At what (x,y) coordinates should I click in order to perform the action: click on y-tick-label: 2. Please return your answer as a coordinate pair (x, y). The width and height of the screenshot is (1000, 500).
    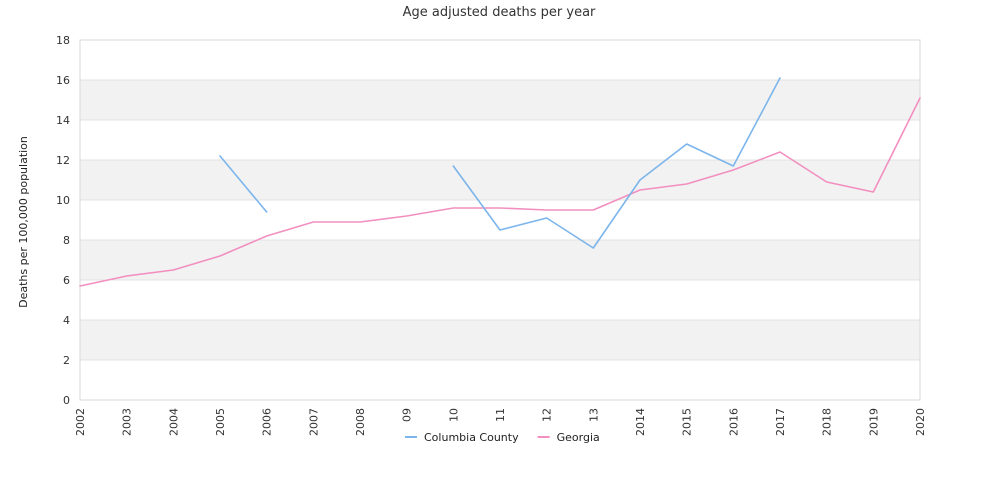
    Looking at the image, I should click on (66, 360).